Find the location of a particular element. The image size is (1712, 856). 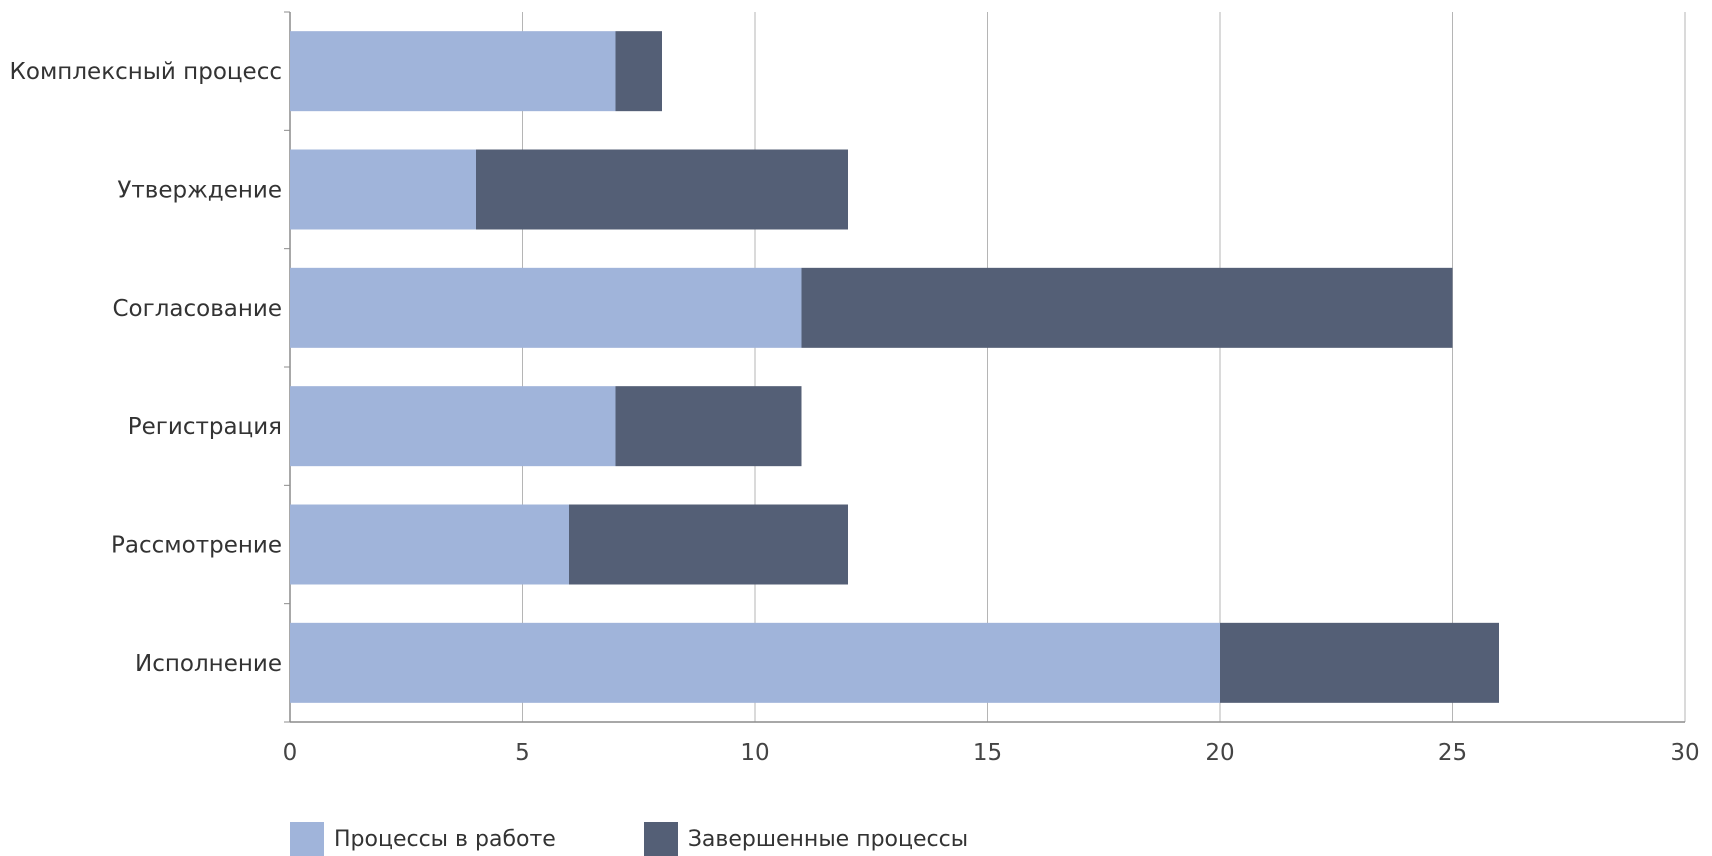

legend-swatch-completed is located at coordinates (660, 839).